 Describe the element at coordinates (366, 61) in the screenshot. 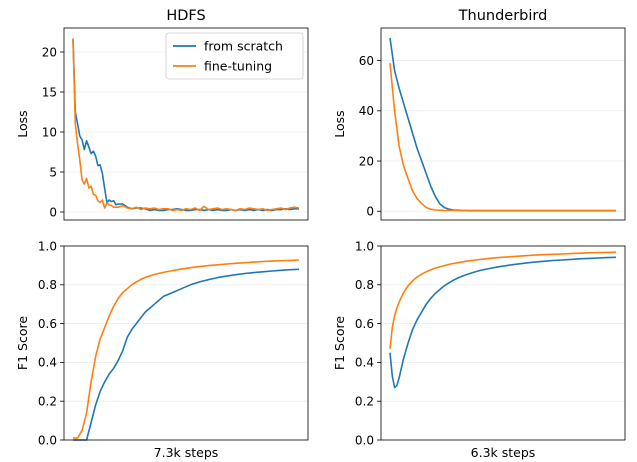

I see `y-tick-label: 60` at that location.